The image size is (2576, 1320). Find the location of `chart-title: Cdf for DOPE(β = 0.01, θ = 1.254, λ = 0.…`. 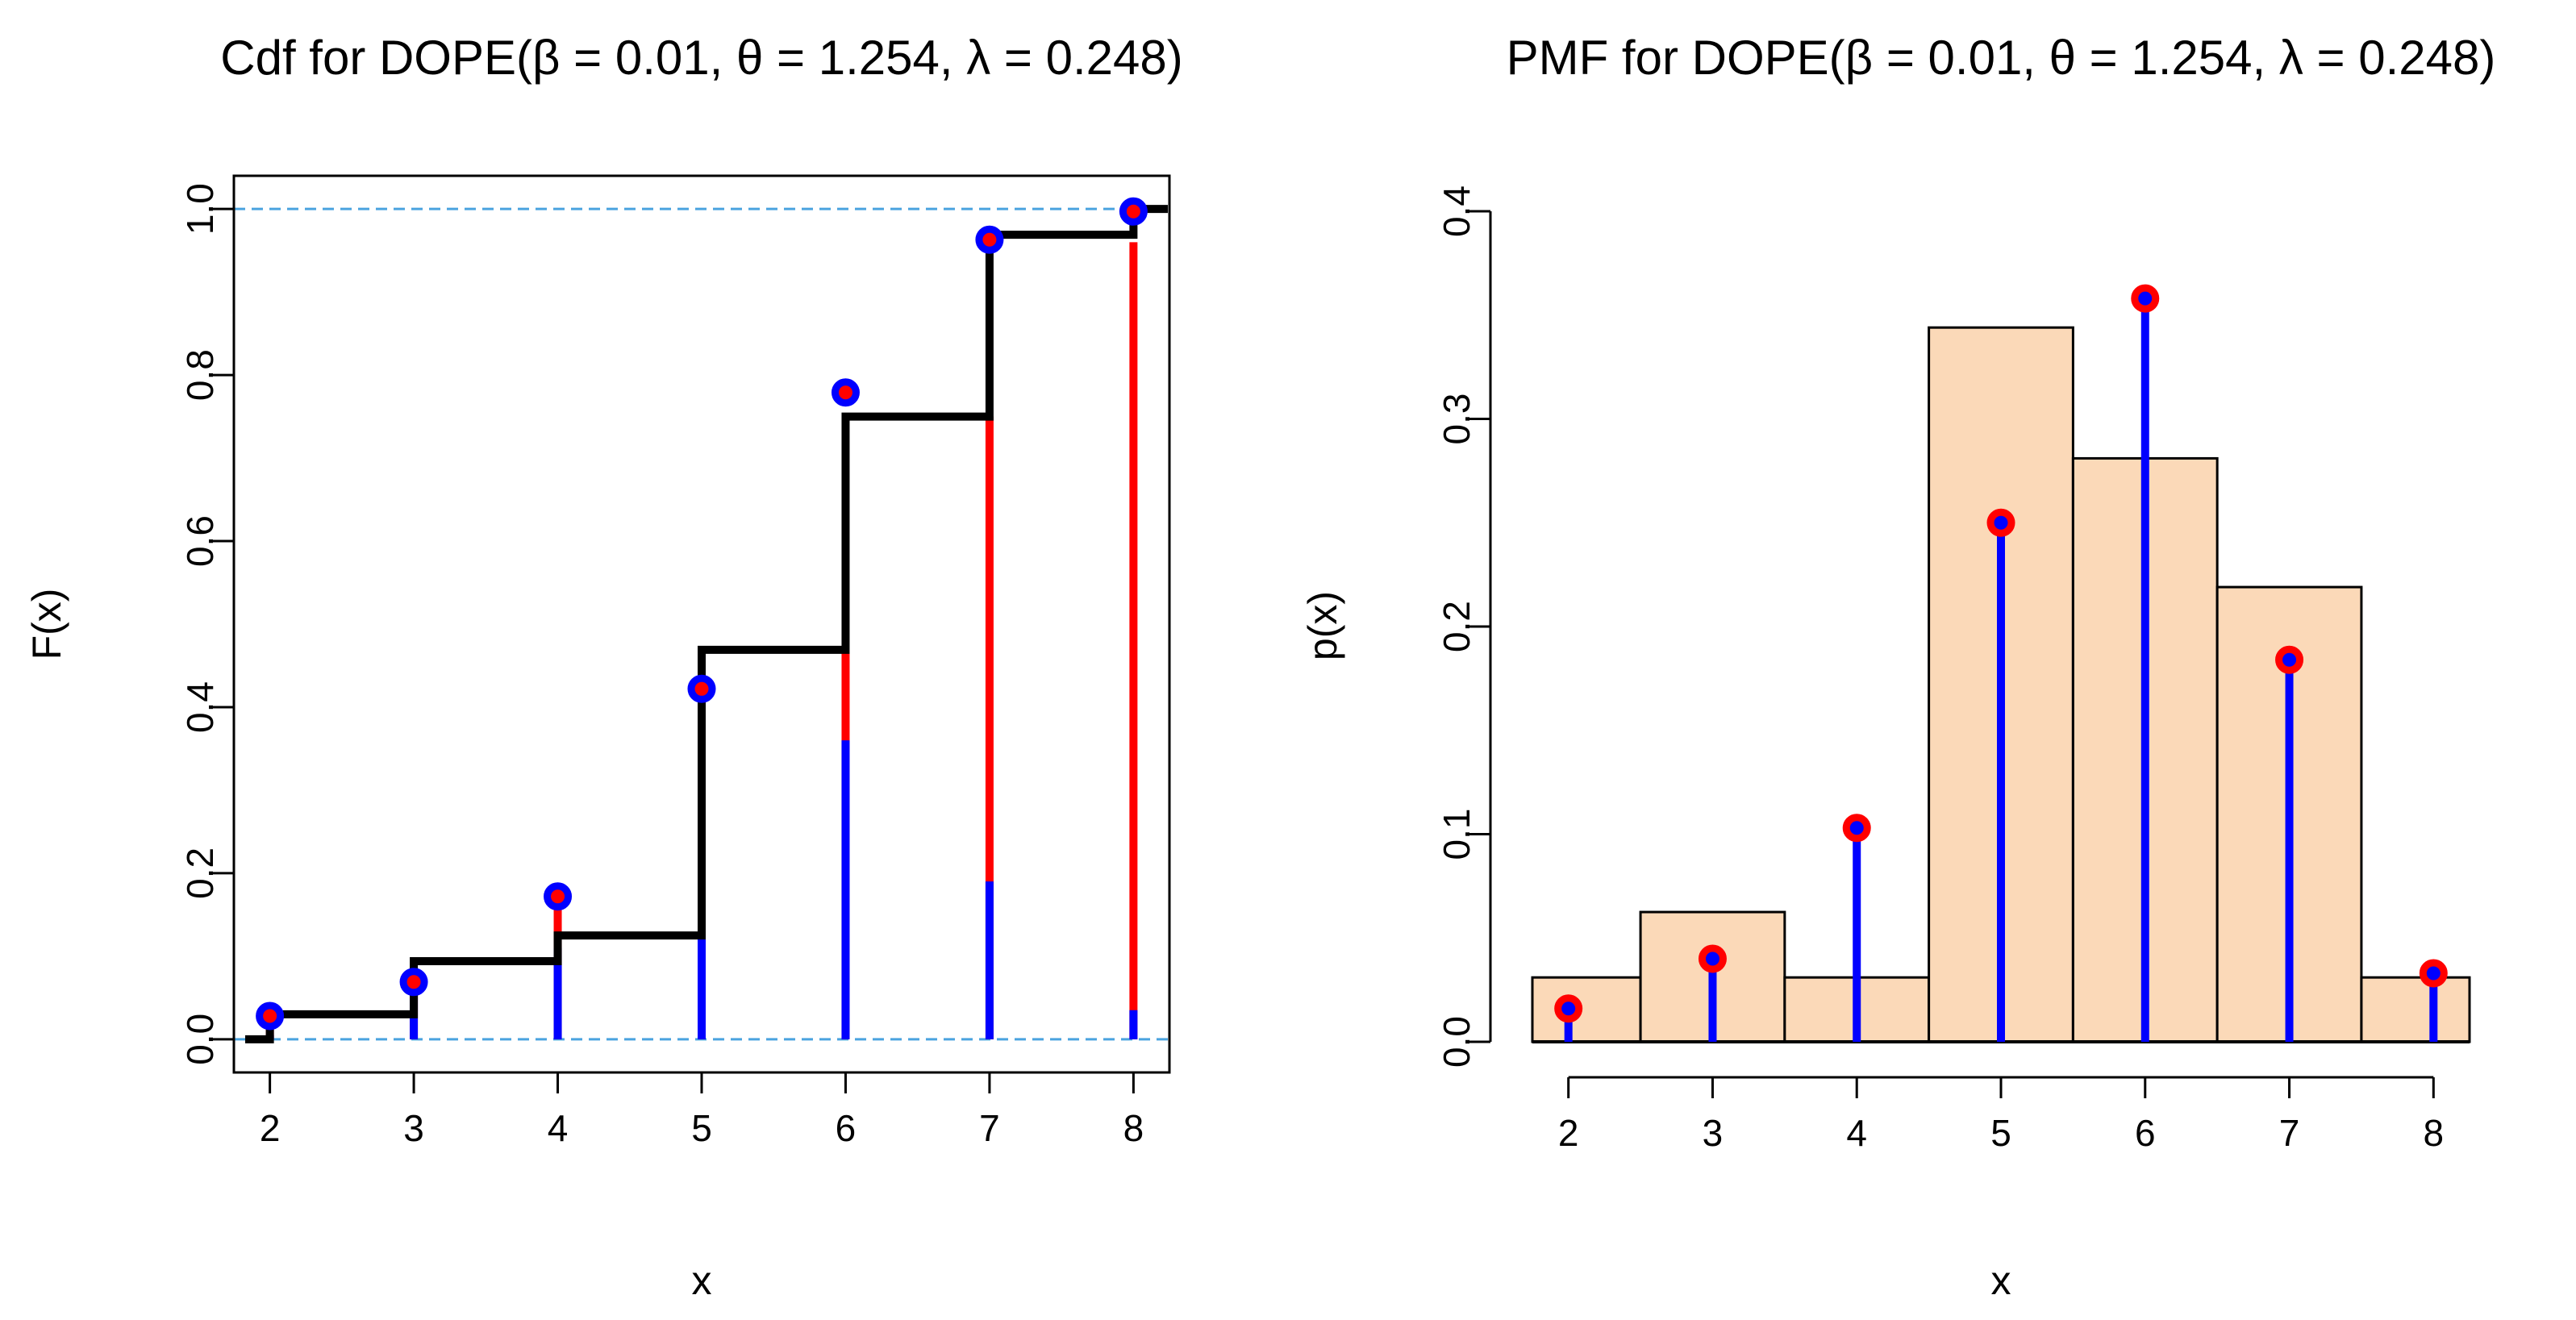

chart-title: Cdf for DOPE(β = 0.01, θ = 1.254, λ = 0.… is located at coordinates (701, 58).